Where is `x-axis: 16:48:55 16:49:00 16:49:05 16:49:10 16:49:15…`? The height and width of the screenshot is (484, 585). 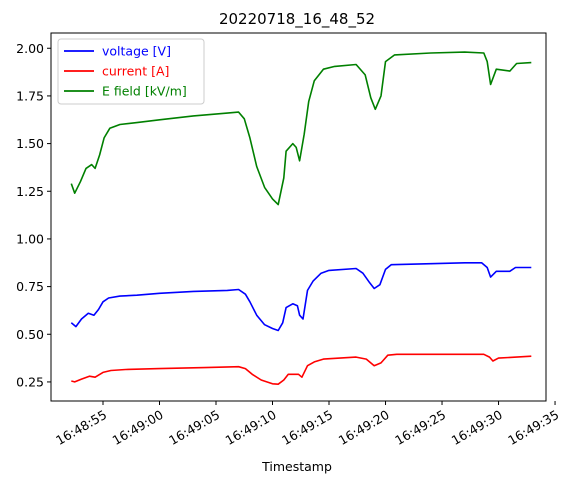
x-axis: 16:48:55 16:49:00 16:49:05 16:49:10 16:49:15… is located at coordinates (307, 424).